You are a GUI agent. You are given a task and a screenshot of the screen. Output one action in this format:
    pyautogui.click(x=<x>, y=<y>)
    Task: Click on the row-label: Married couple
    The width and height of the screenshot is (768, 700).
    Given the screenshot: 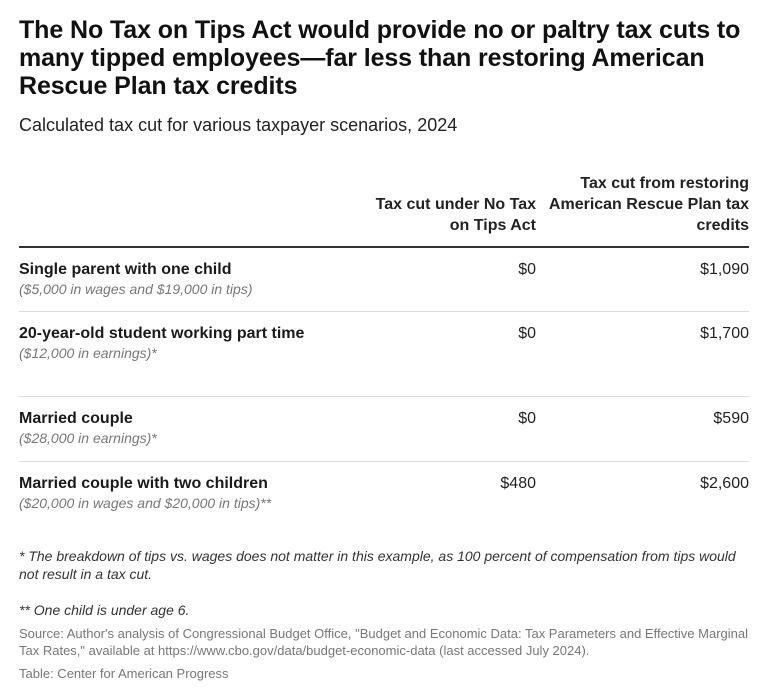 What is the action you would take?
    pyautogui.click(x=76, y=418)
    